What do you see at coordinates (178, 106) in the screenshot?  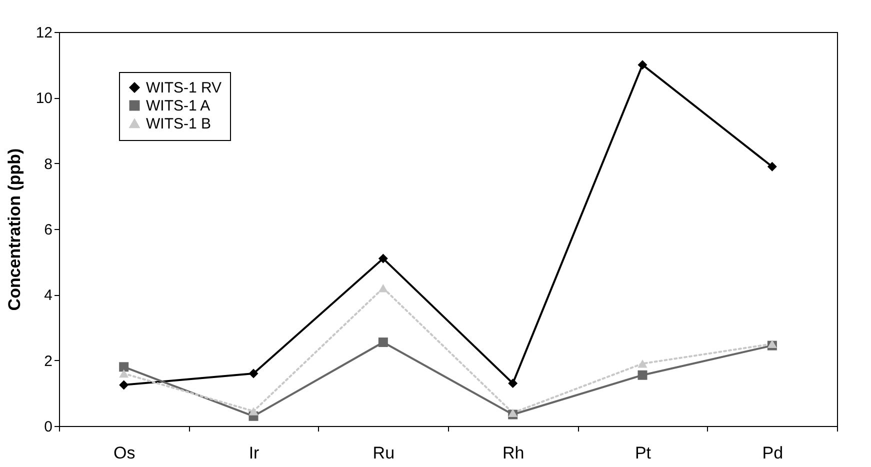 I see `legend-label: WITS-1 A` at bounding box center [178, 106].